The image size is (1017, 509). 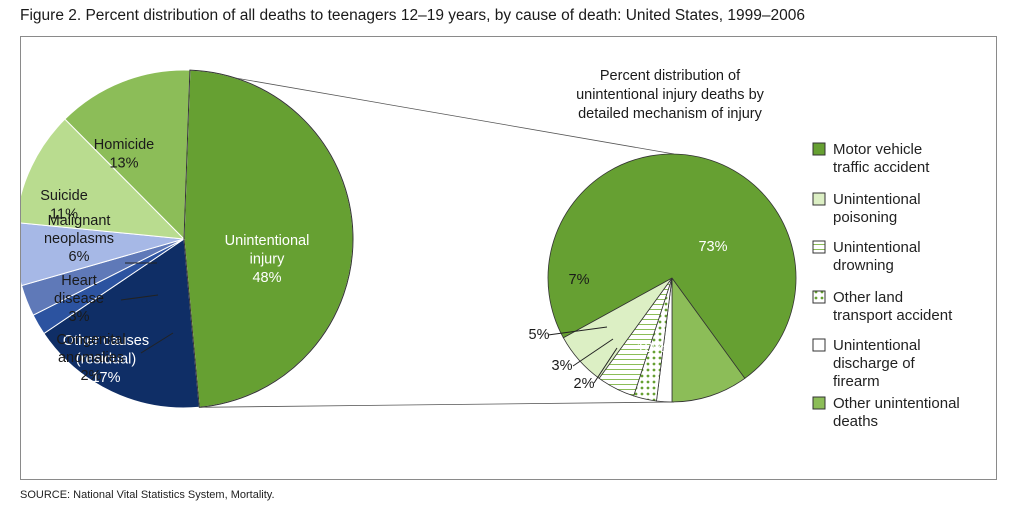 I want to click on label-homicide: Homicide 13%, so click(x=124, y=154).